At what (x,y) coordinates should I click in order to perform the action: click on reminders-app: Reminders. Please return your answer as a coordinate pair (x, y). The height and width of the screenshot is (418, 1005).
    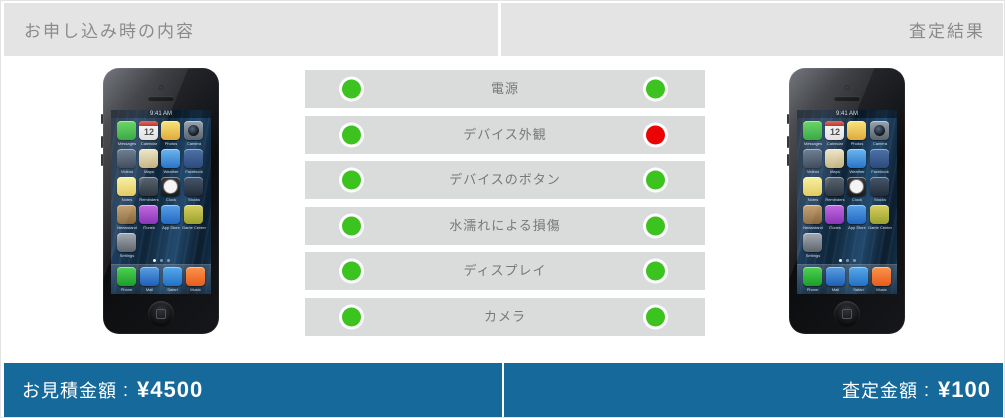
    Looking at the image, I should click on (835, 189).